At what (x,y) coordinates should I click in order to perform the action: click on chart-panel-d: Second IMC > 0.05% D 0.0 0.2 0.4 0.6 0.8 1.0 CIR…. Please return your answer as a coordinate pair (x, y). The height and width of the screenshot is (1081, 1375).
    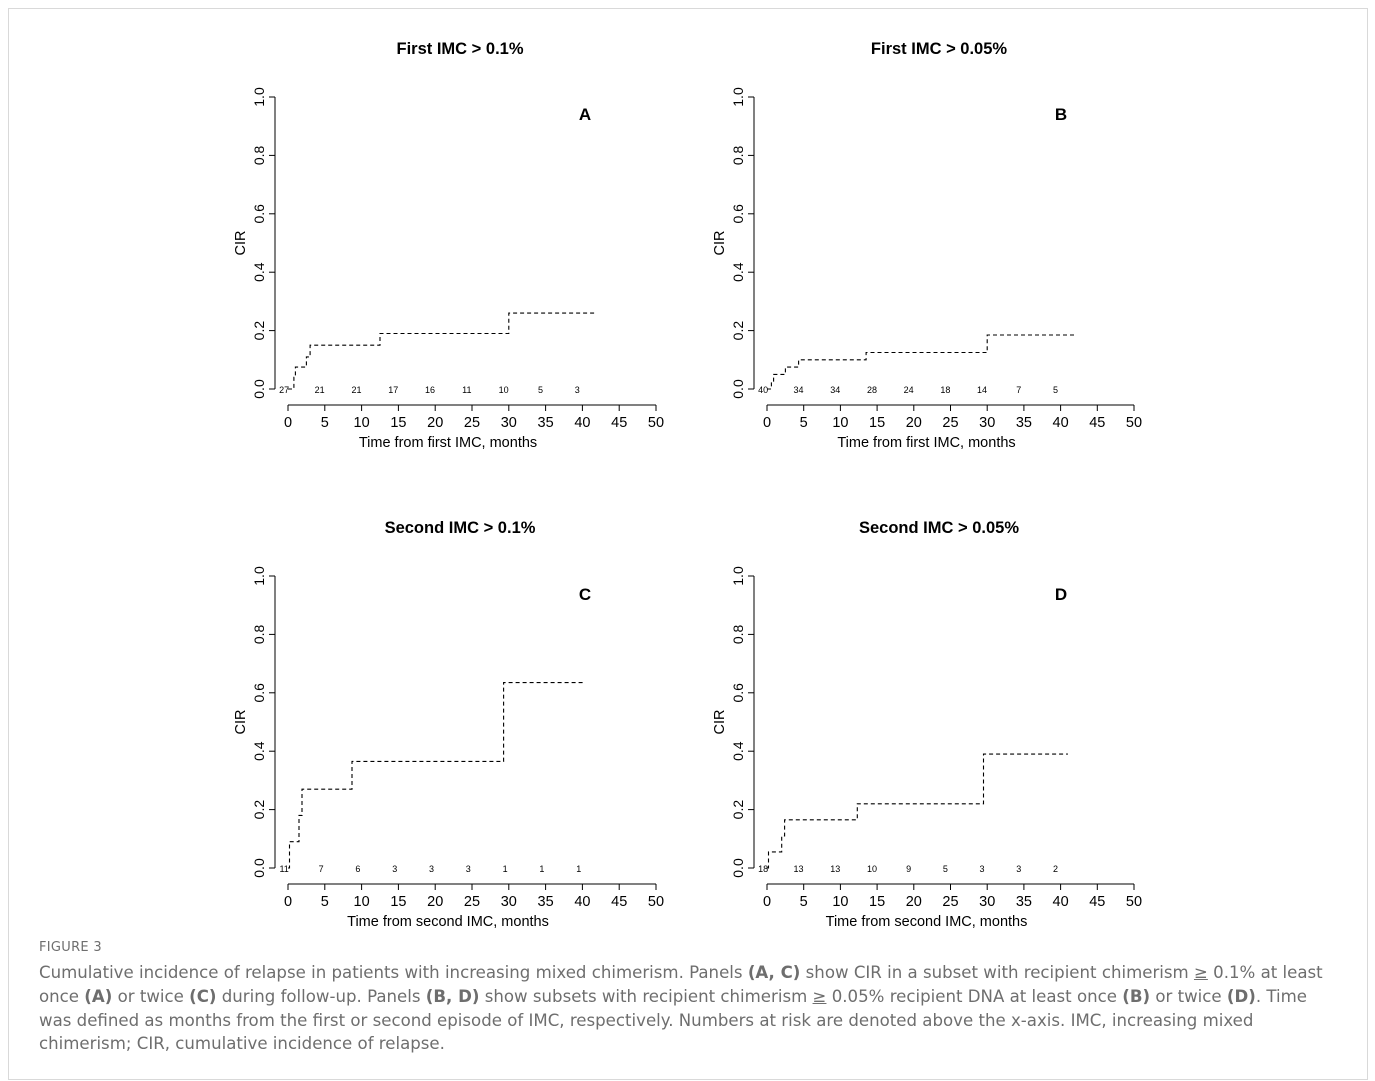
    Looking at the image, I should click on (927, 724).